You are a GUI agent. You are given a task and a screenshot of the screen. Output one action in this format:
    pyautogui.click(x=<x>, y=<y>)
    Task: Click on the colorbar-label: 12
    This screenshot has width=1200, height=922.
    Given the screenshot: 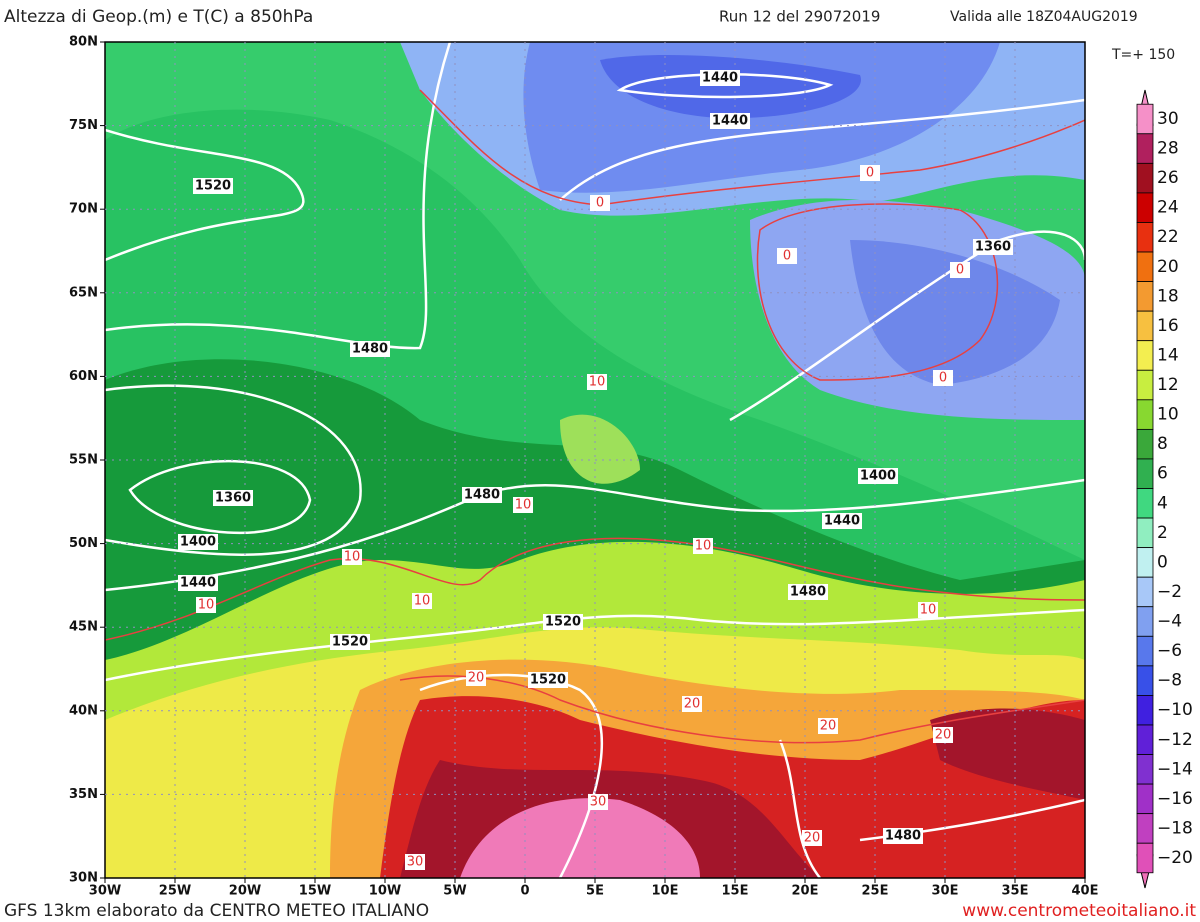 What is the action you would take?
    pyautogui.click(x=1168, y=385)
    